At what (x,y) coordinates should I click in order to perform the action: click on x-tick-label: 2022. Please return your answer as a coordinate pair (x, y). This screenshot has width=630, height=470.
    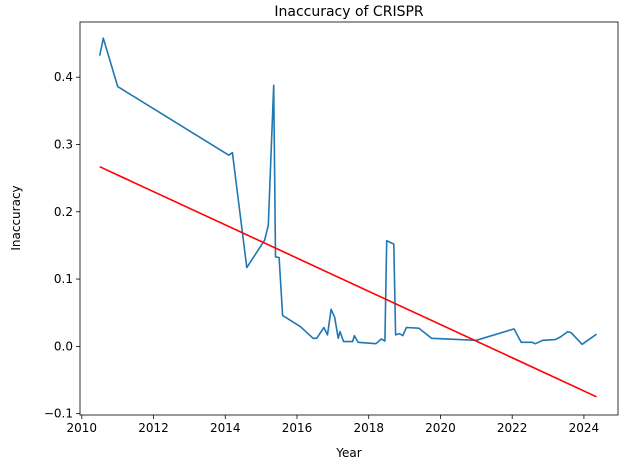
    Looking at the image, I should click on (512, 428).